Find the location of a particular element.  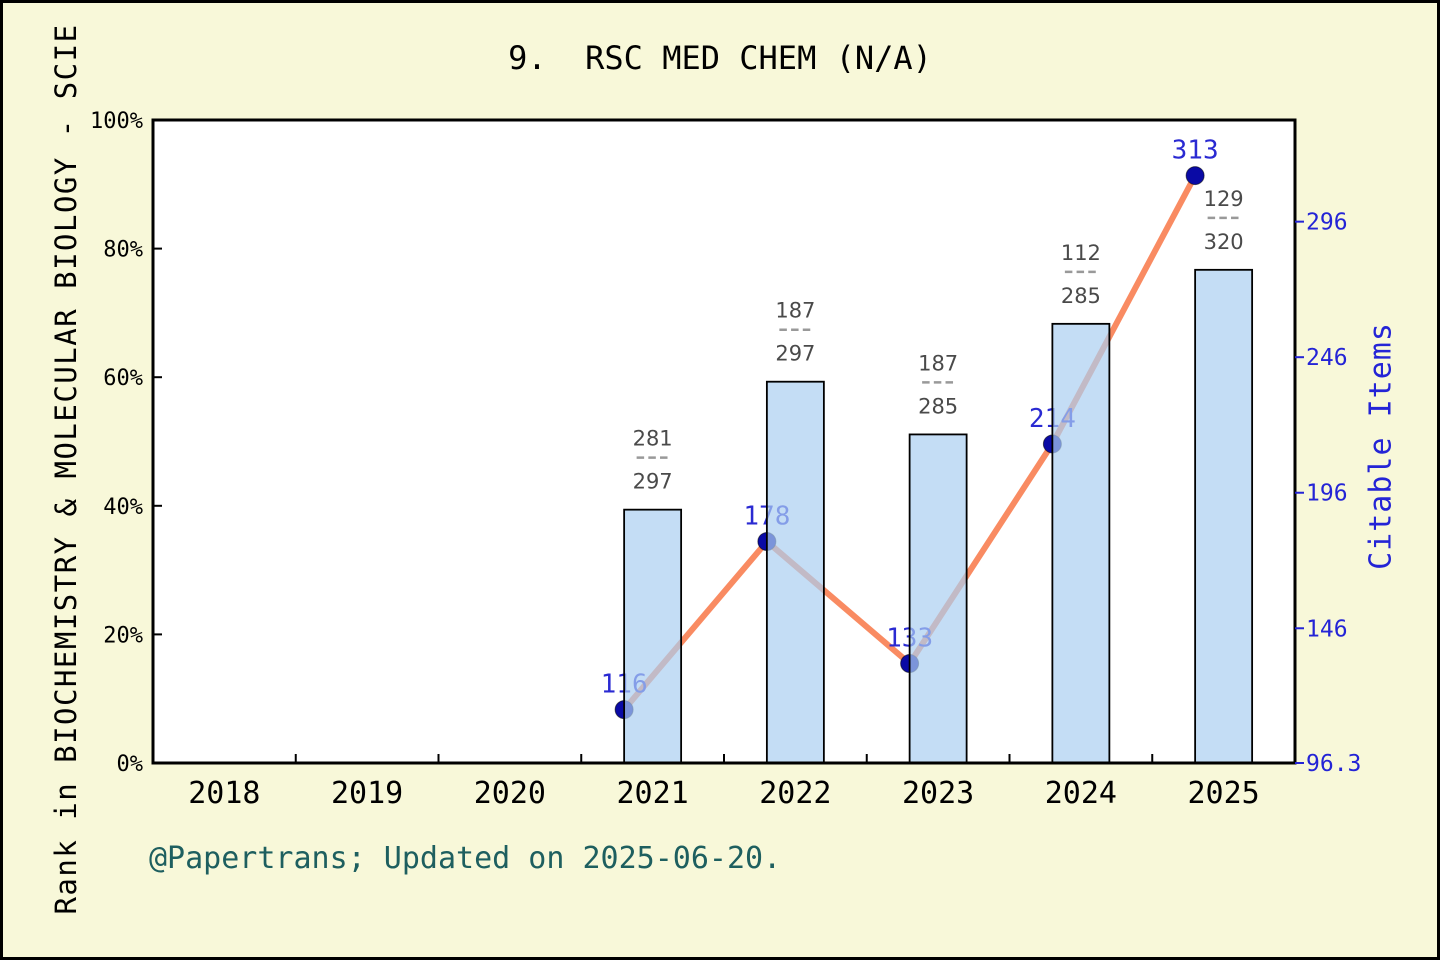

rank-numerator-2022: 187 is located at coordinates (795, 311).